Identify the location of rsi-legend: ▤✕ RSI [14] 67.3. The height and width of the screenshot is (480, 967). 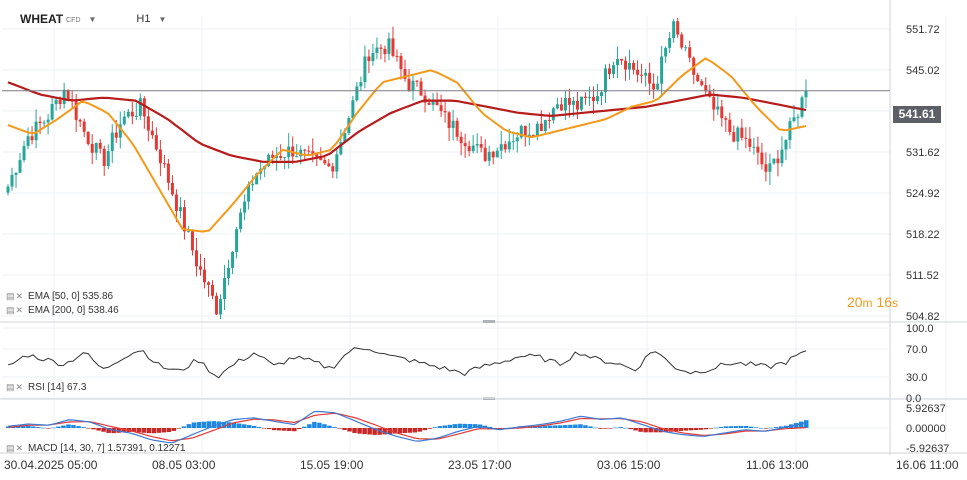
(46, 387).